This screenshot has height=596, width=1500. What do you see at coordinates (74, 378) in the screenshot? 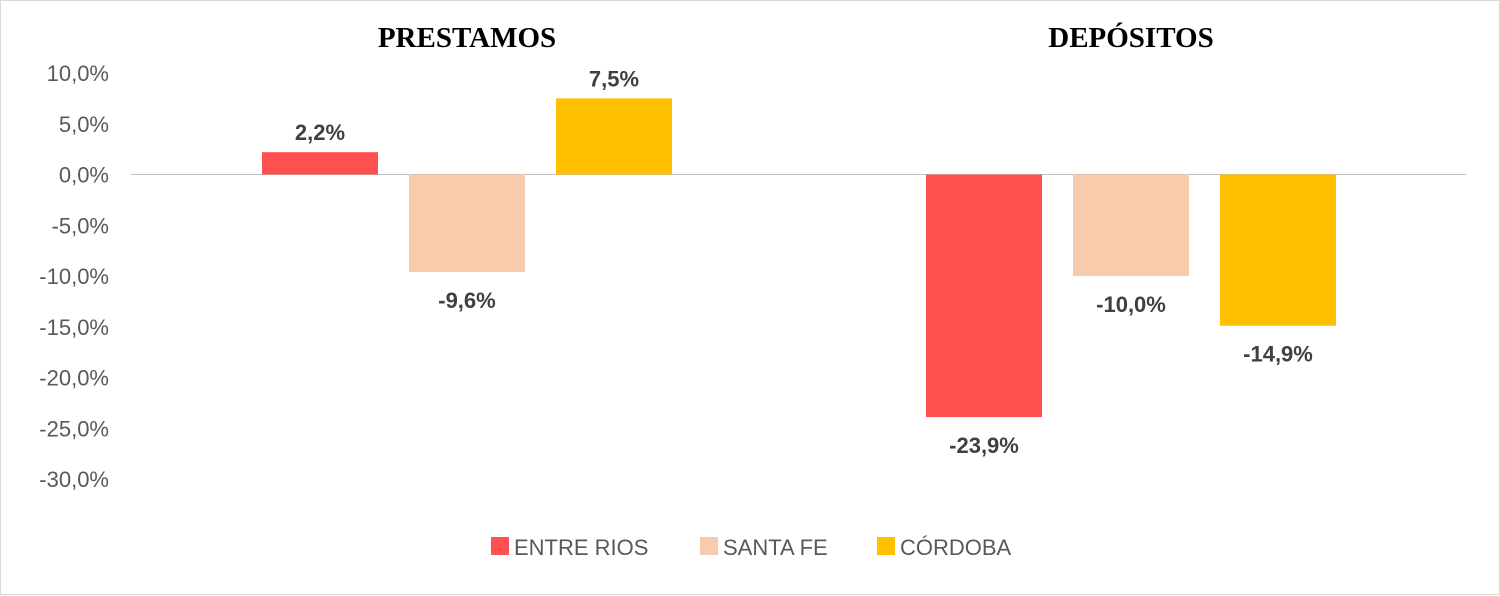
I see `y-tick-label: -20,0%` at bounding box center [74, 378].